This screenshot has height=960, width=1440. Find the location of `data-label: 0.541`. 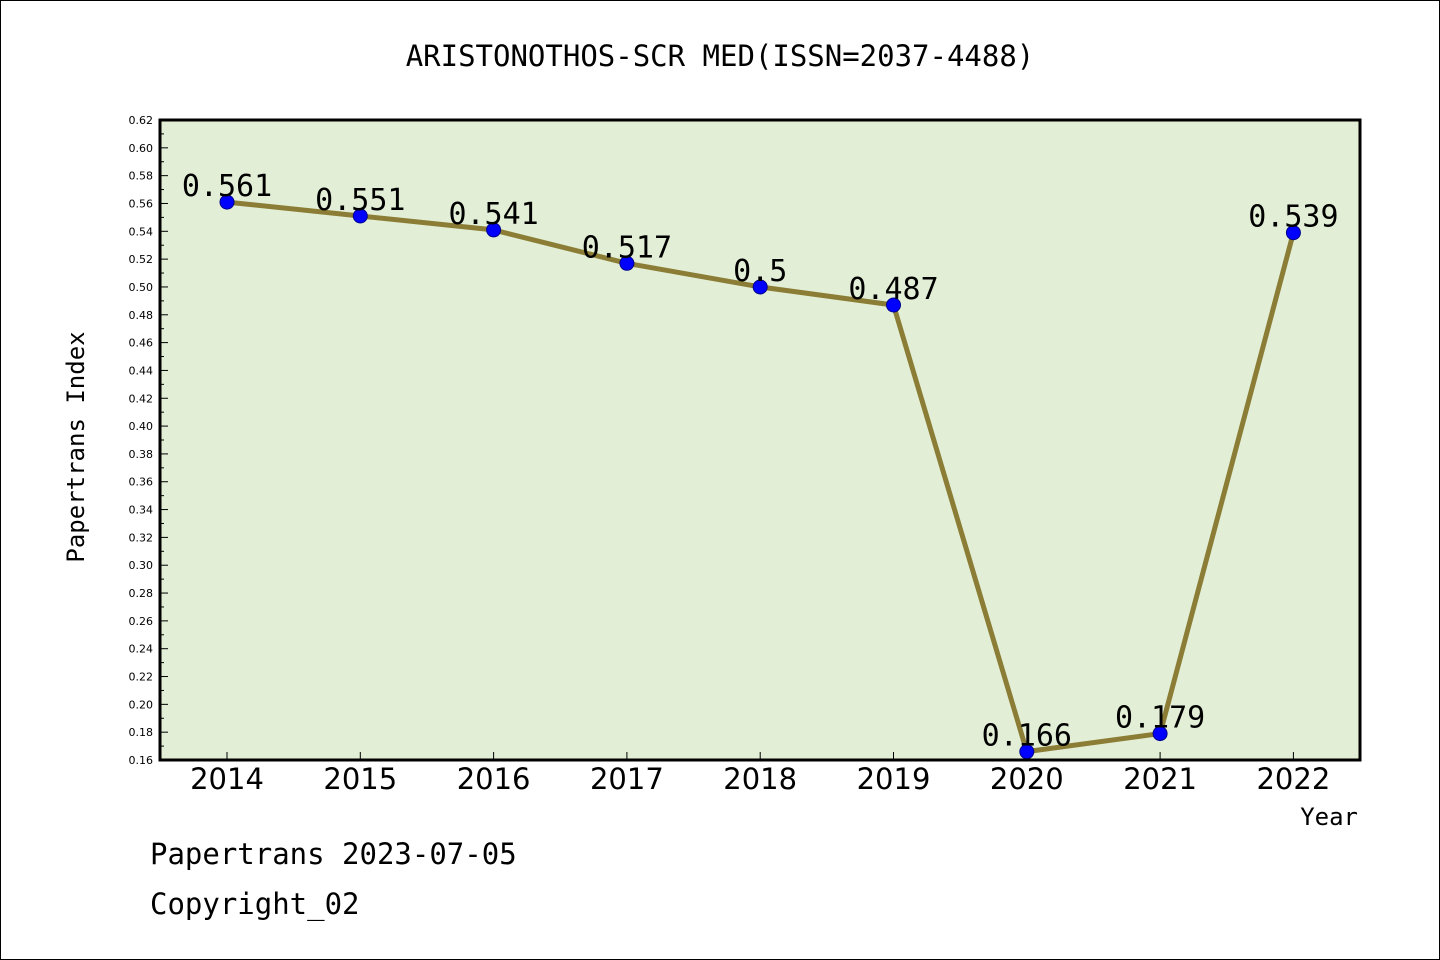

data-label: 0.541 is located at coordinates (493, 214).